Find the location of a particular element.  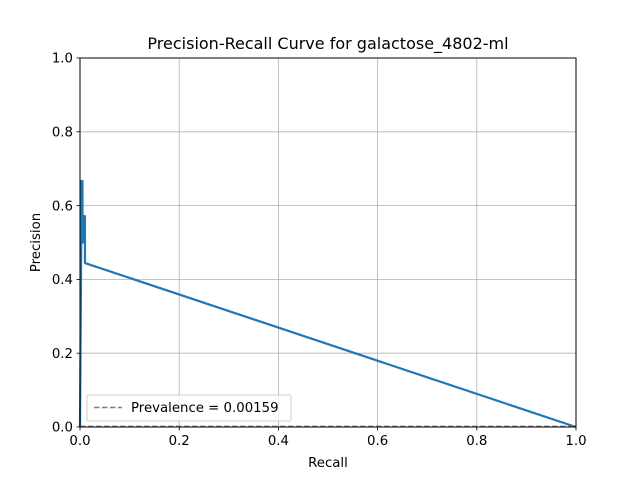

y-tick-label: 0.8 is located at coordinates (62, 133).